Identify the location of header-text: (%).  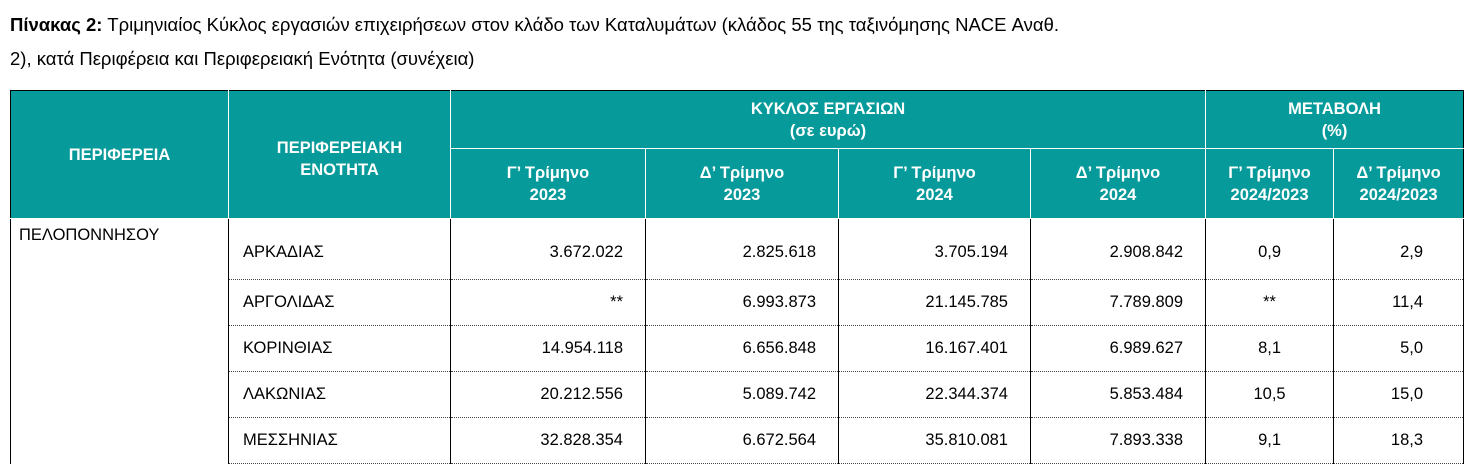
(1334, 130).